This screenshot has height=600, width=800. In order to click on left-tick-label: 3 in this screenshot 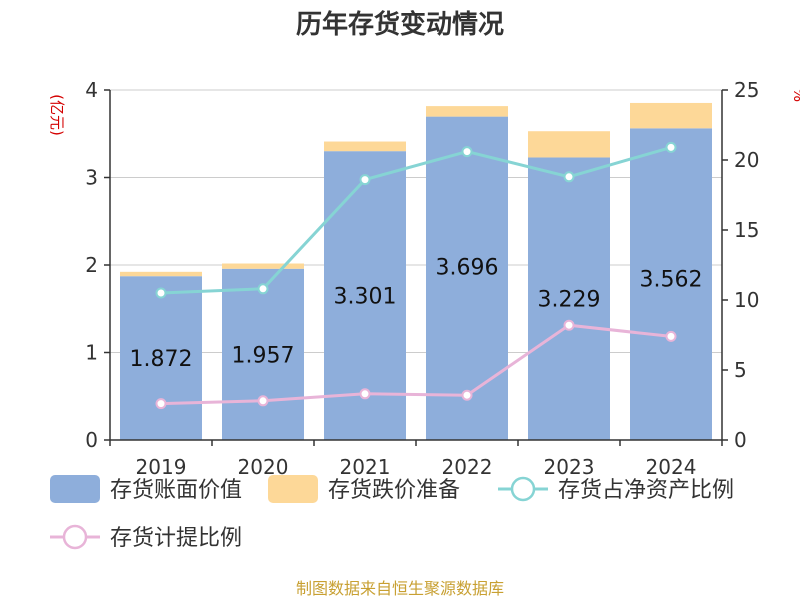, I will do `click(91, 178)`.